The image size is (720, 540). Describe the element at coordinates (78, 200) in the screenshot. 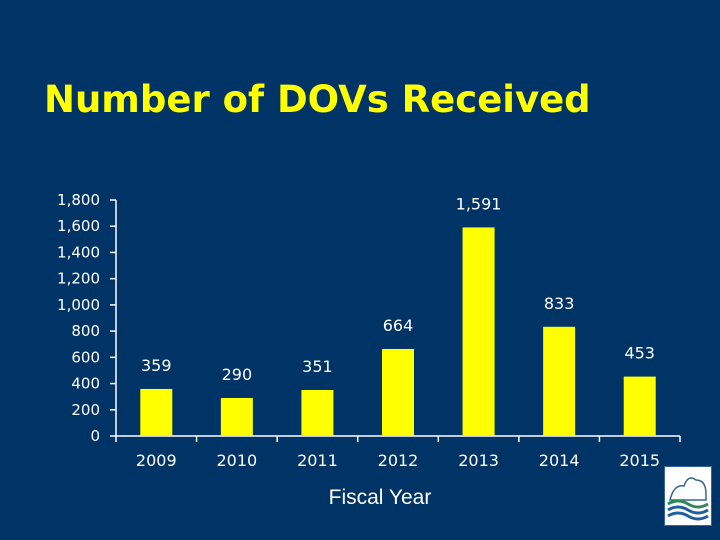

I see `y-tick-label: 1,800` at that location.